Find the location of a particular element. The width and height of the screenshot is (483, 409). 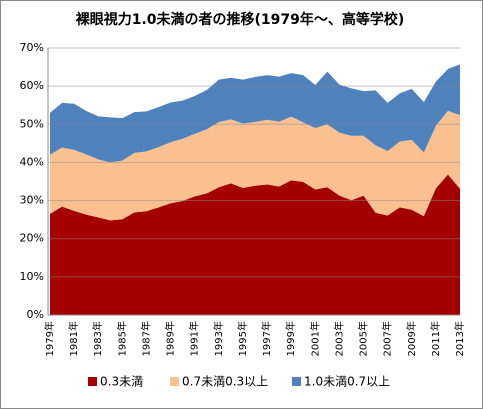

x-tick-label: 1995年 is located at coordinates (242, 338).